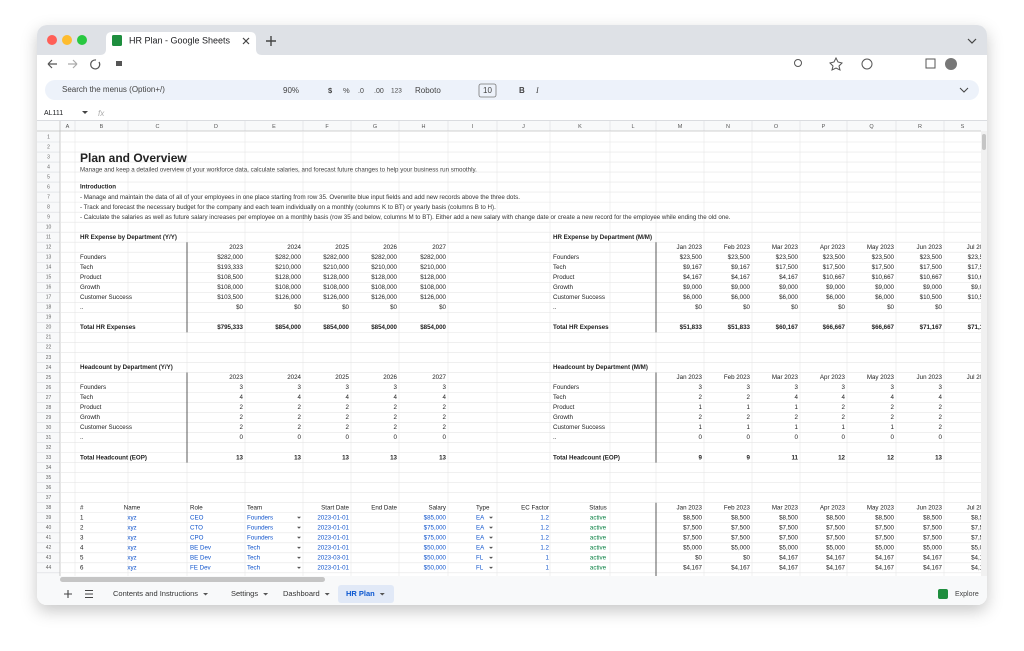 This screenshot has height=651, width=1024. Describe the element at coordinates (844, 427) in the screenshot. I see `cell-value: 1` at that location.